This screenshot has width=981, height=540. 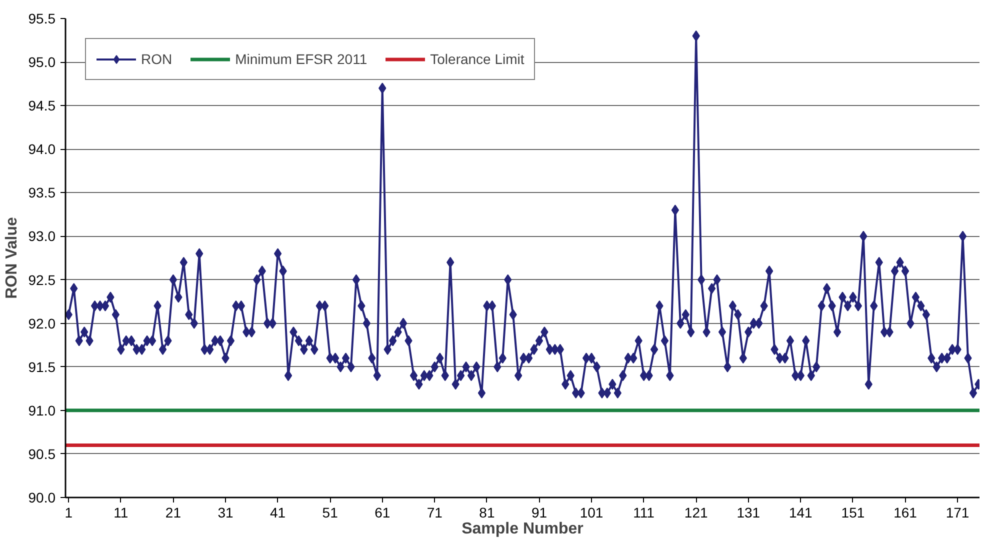 I want to click on x-tick-label: 171, so click(x=958, y=512).